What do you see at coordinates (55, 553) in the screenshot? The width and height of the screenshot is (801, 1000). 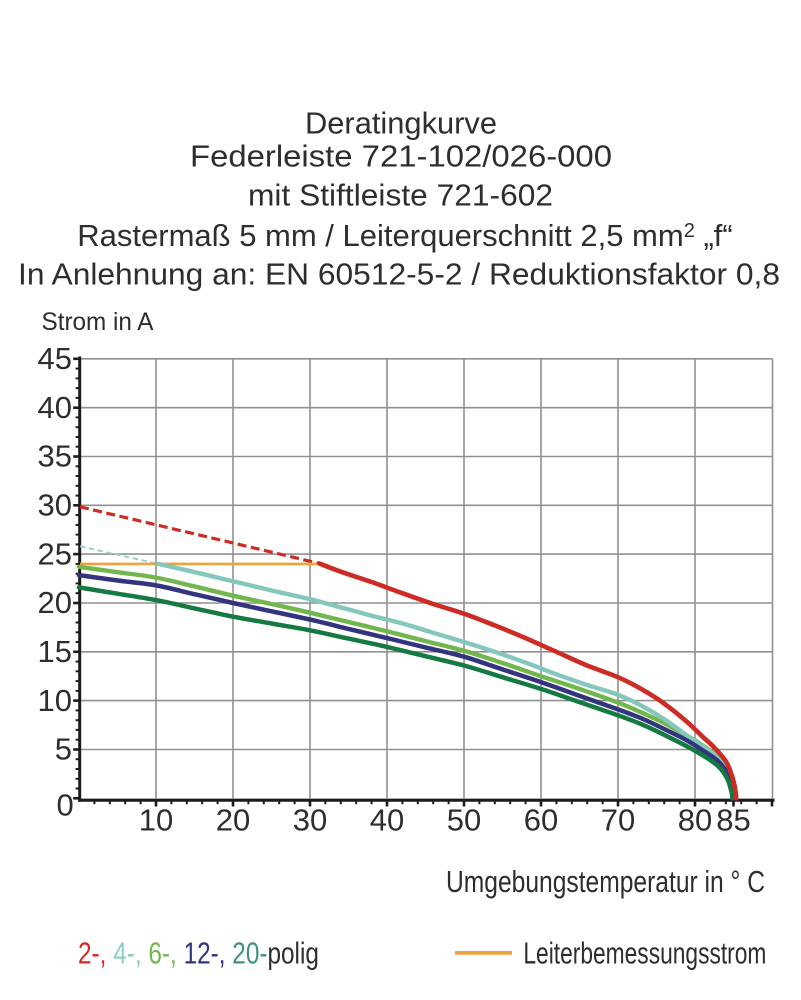 I see `svg-text: 25` at bounding box center [55, 553].